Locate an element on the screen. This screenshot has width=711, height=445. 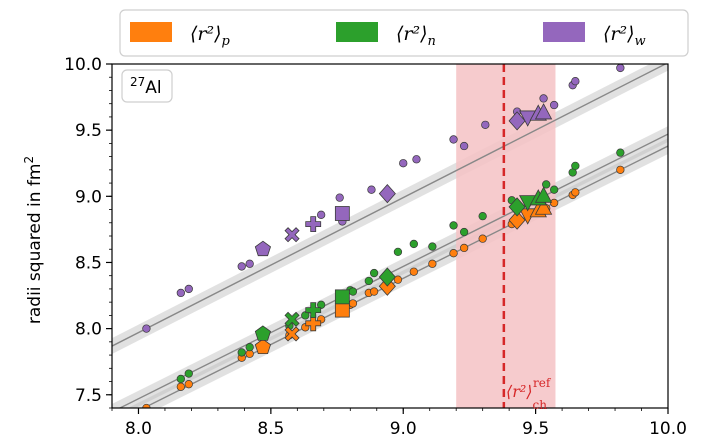
nucleus-symbol: Al is located at coordinates (153, 88).